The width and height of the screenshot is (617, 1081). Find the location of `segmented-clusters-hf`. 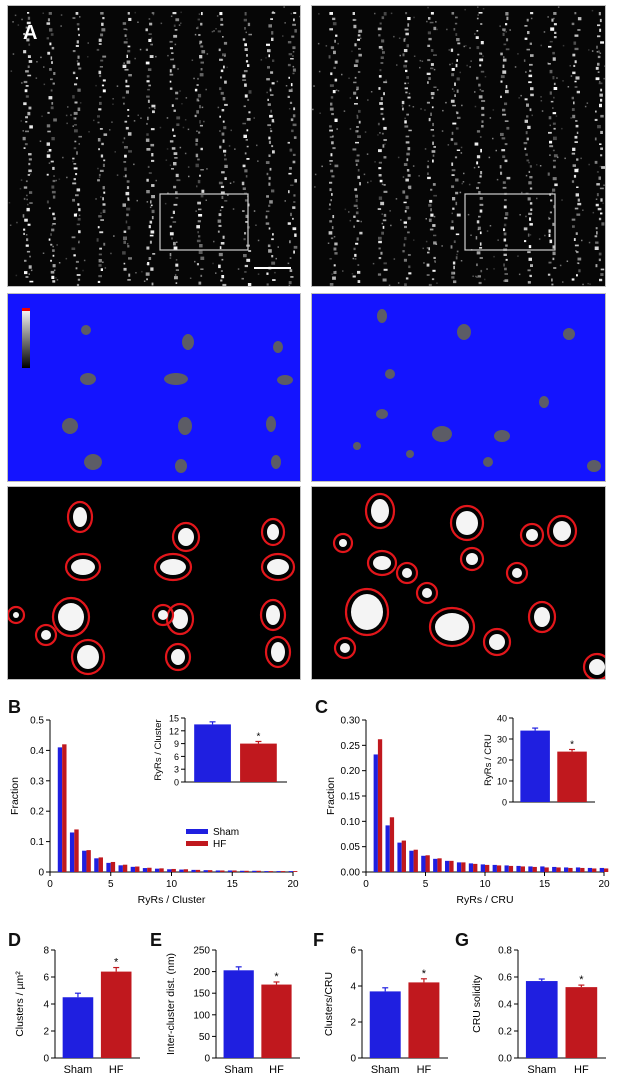

segmented-clusters-hf is located at coordinates (458, 583).